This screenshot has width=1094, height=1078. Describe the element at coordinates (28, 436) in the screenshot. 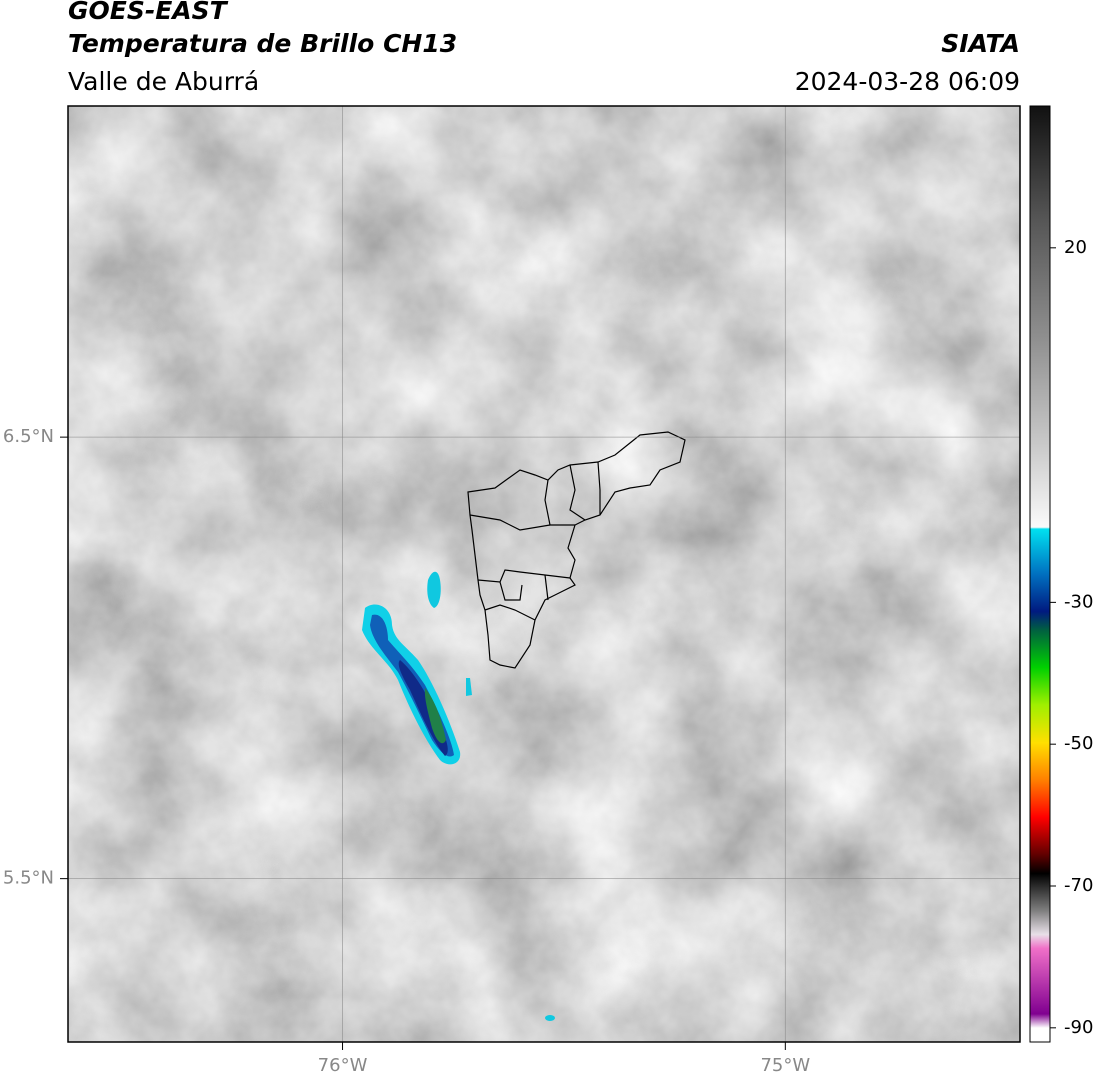

I see `lat-tick-label: 6.5°N` at that location.